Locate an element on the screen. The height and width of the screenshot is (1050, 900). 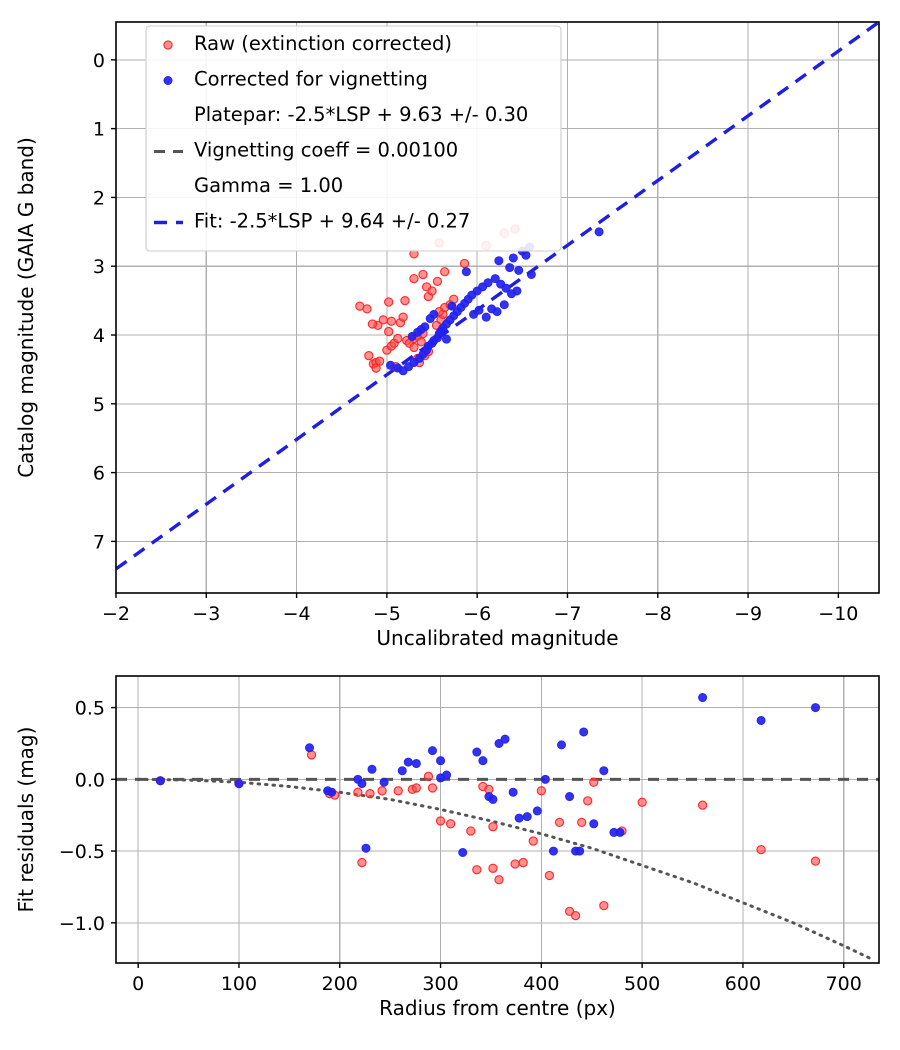
y-tick-label: 3 is located at coordinates (99, 267).